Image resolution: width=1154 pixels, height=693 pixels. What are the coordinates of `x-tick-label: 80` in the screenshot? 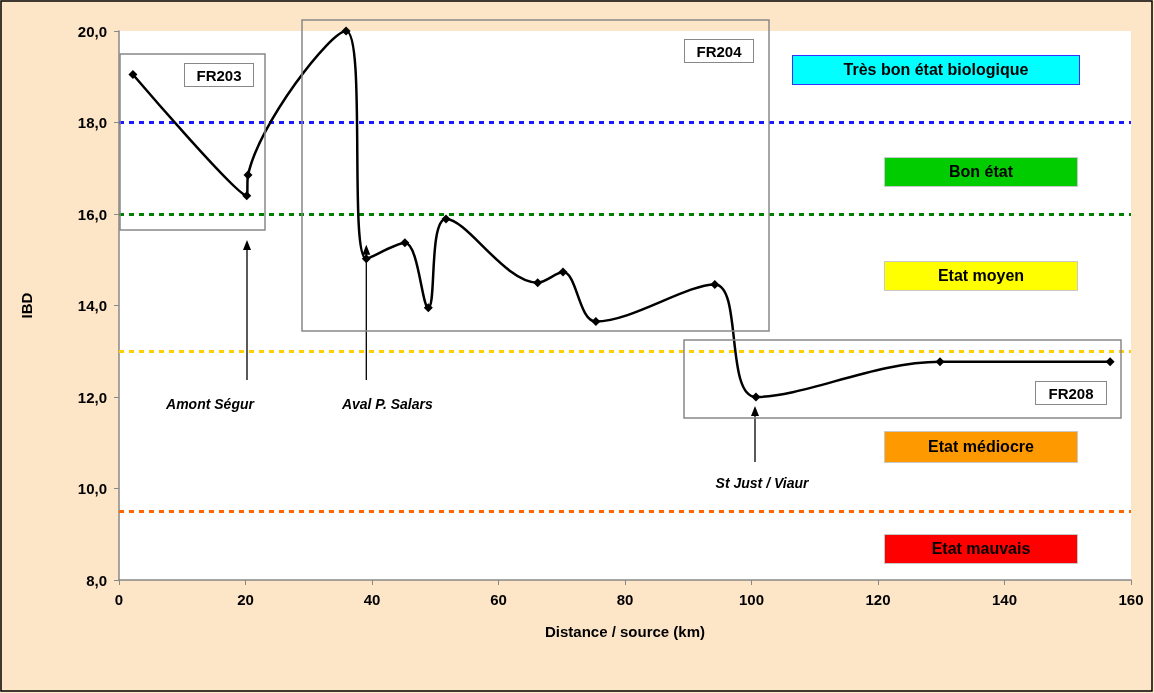 It's located at (625, 599).